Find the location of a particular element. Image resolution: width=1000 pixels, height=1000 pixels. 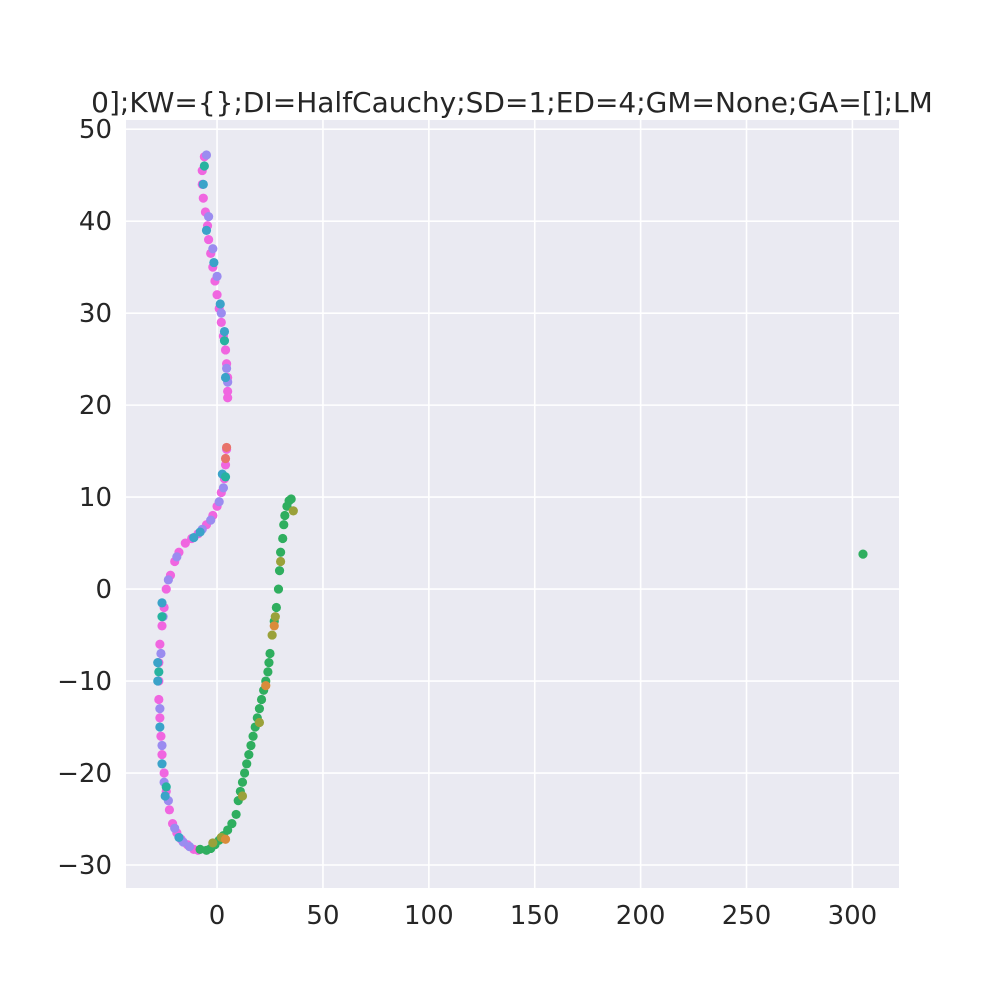

x-tick-label: 100 is located at coordinates (429, 916).